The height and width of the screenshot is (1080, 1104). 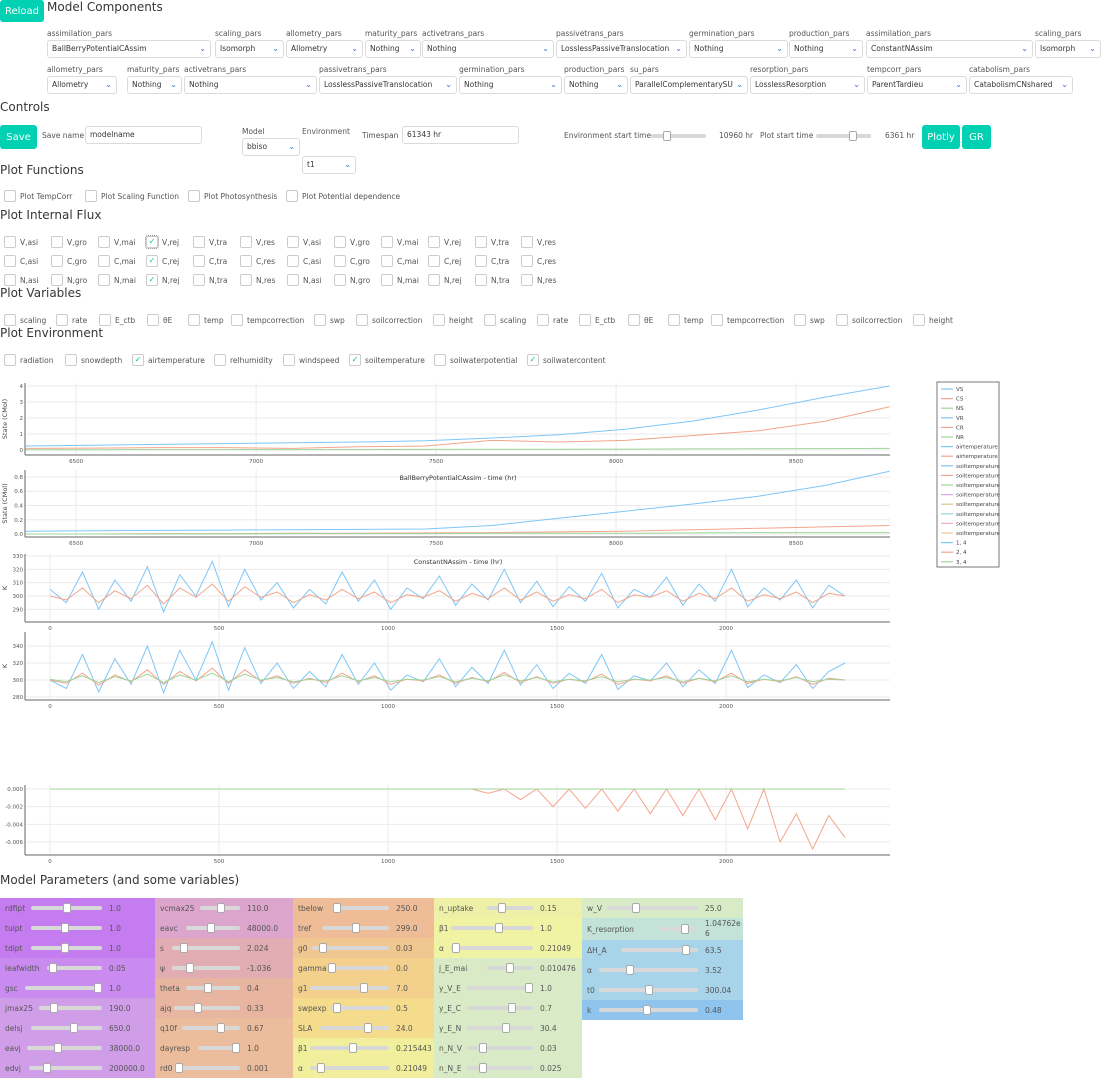 I want to click on save-name-input: modelname, so click(x=143, y=135).